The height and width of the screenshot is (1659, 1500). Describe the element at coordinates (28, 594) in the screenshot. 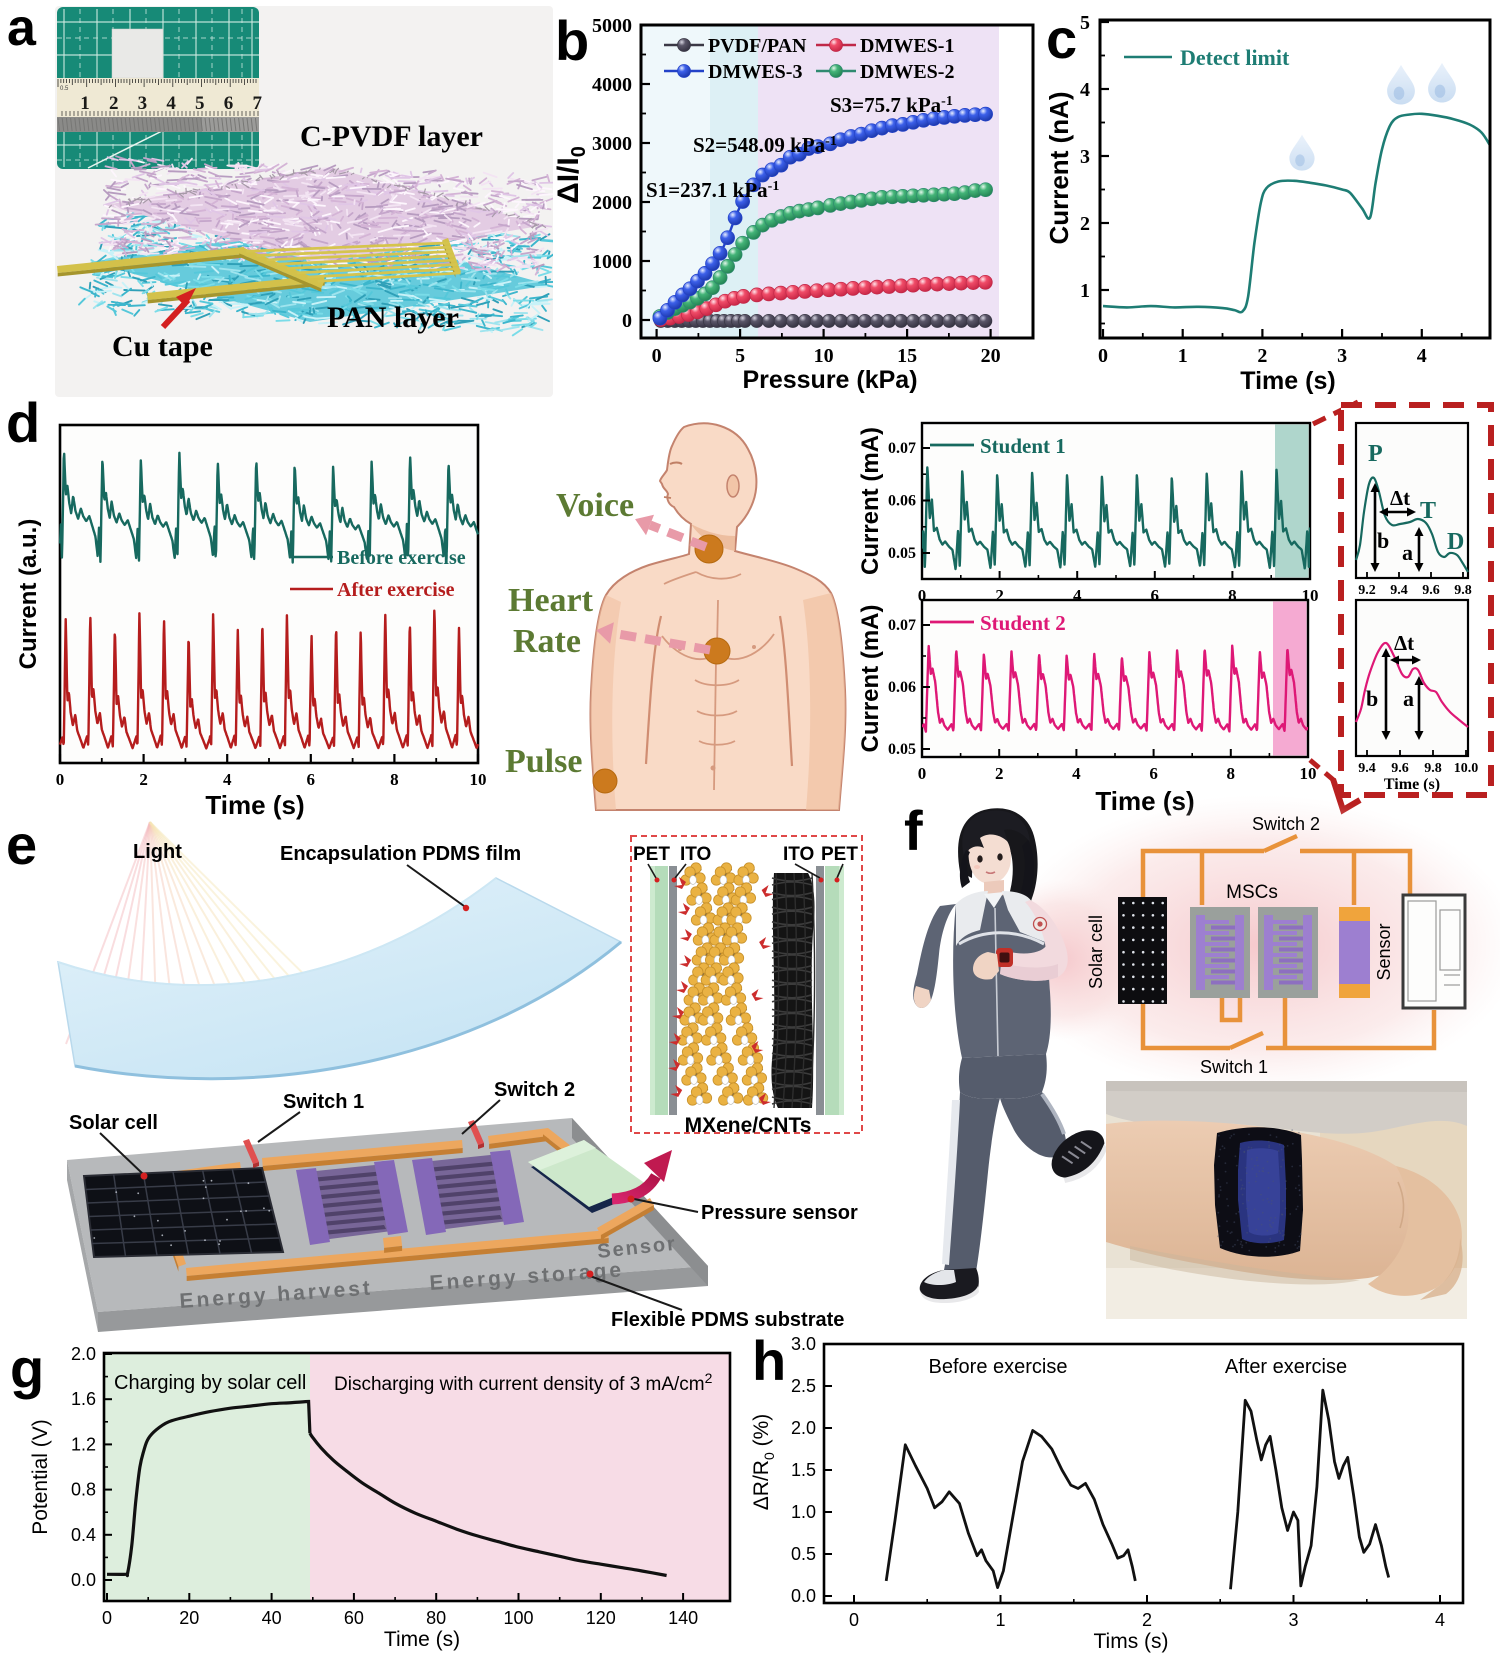

I see `svg-text: Current (a.u.)` at that location.